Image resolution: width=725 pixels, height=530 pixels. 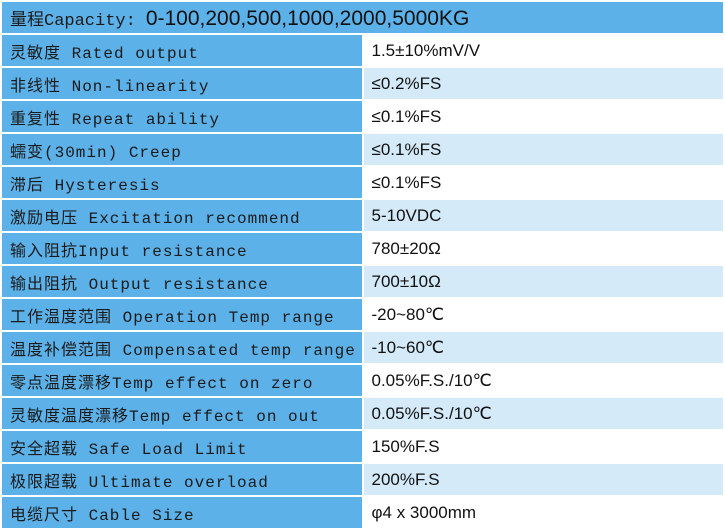 I want to click on spec-row: 灵敏度温度漂移Temp effect on out 0.05%F.S./10℃, so click(x=362, y=413).